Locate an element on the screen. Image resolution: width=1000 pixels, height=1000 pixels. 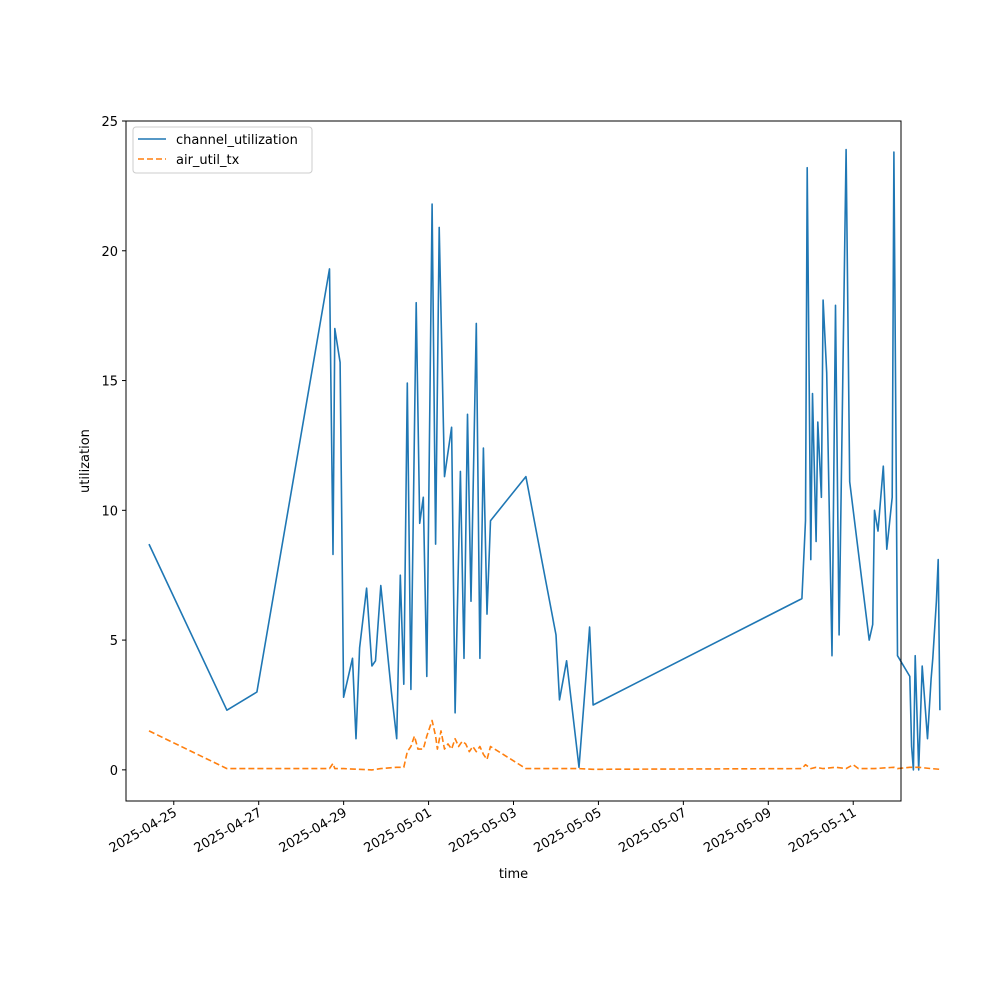
y-tick-label: 20 is located at coordinates (109, 252).